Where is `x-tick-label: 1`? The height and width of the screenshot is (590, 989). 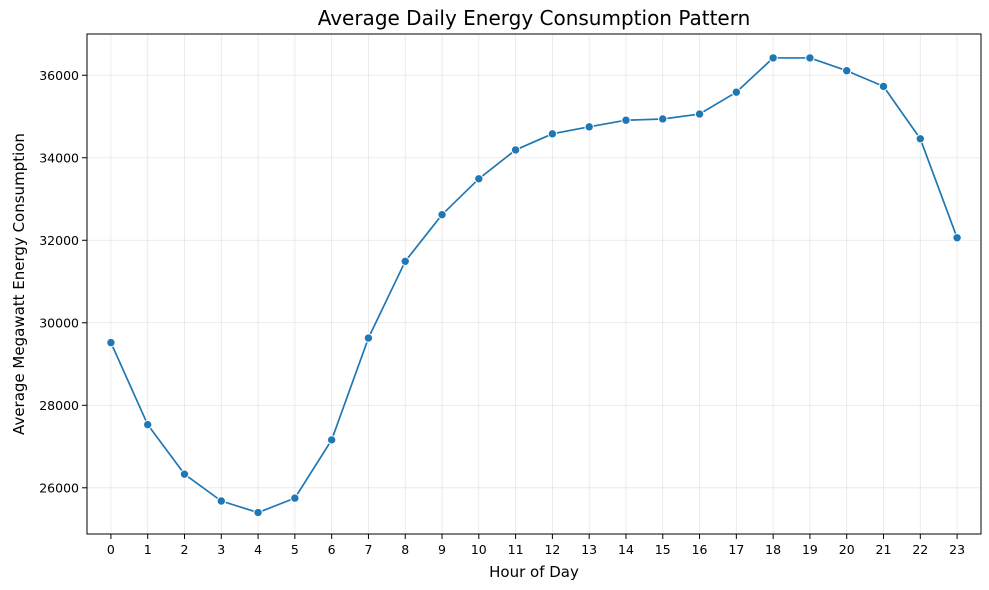 x-tick-label: 1 is located at coordinates (148, 549).